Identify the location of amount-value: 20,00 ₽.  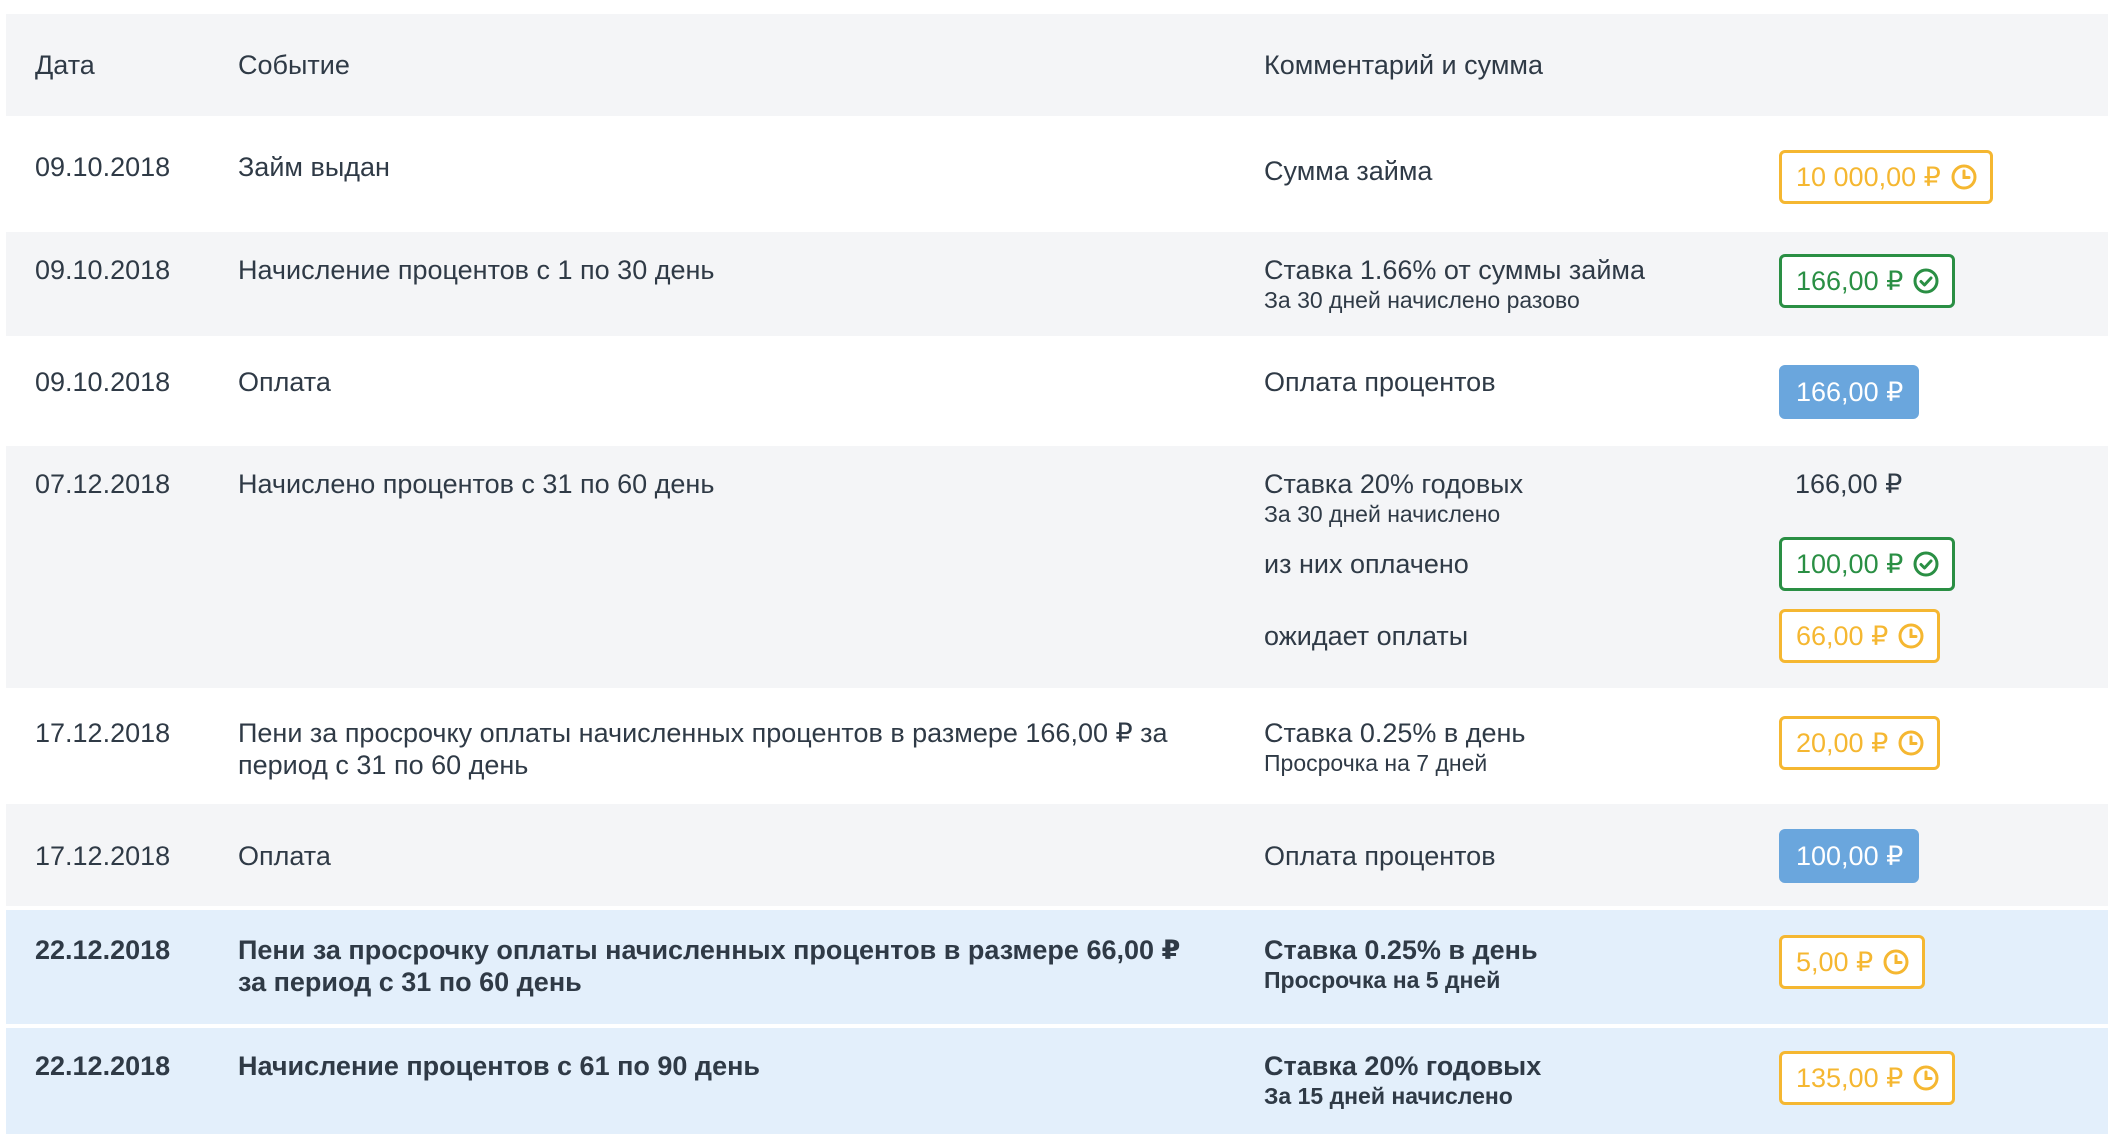
(1842, 743).